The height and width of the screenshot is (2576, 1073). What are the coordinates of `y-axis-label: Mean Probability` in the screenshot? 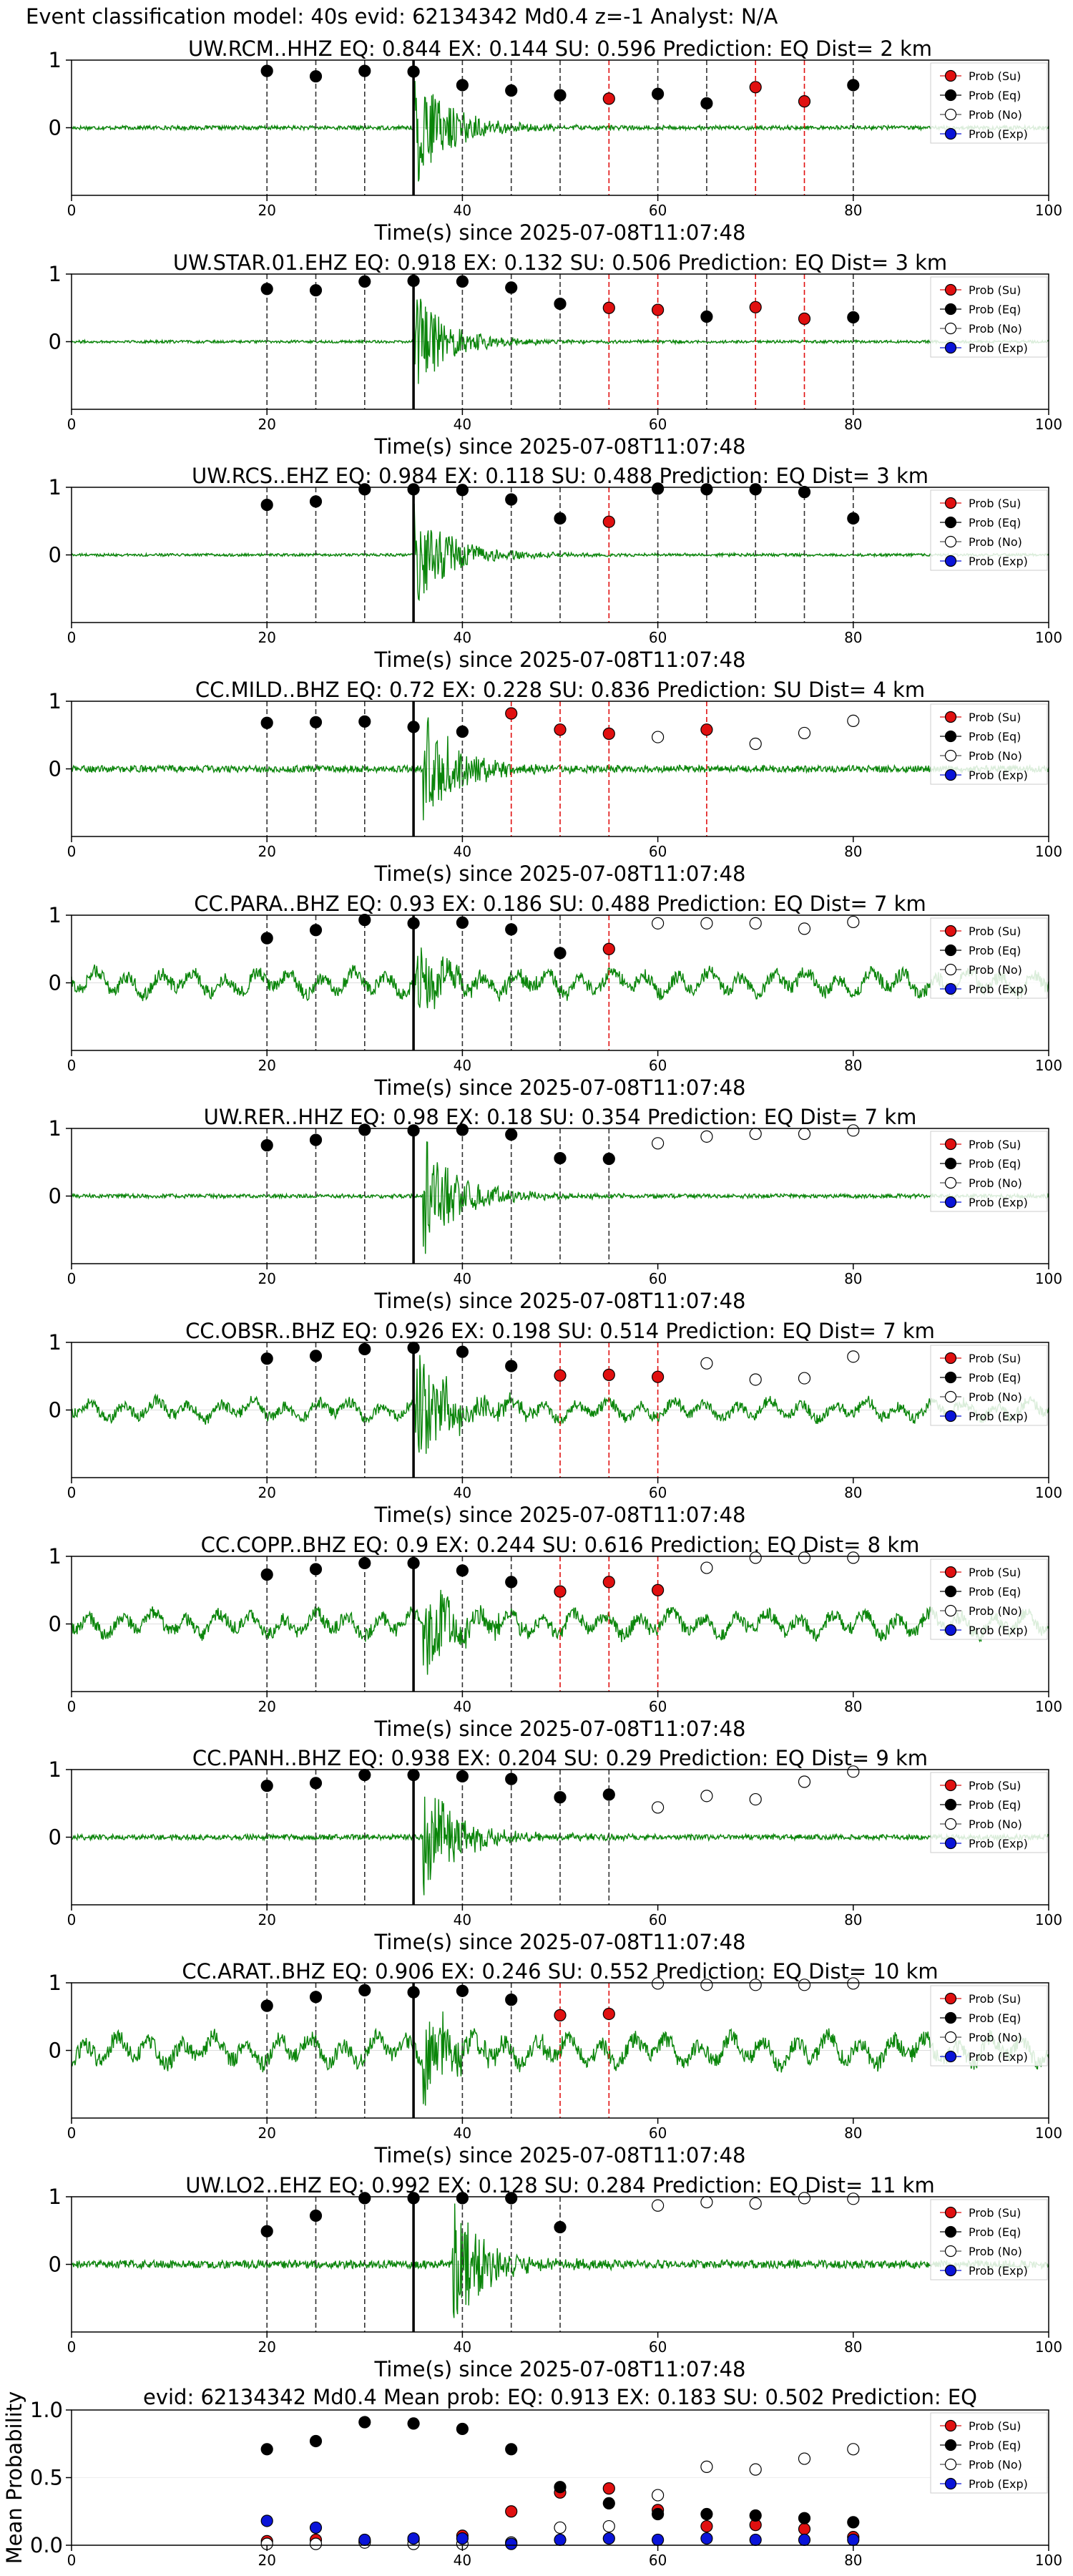 It's located at (14, 2478).